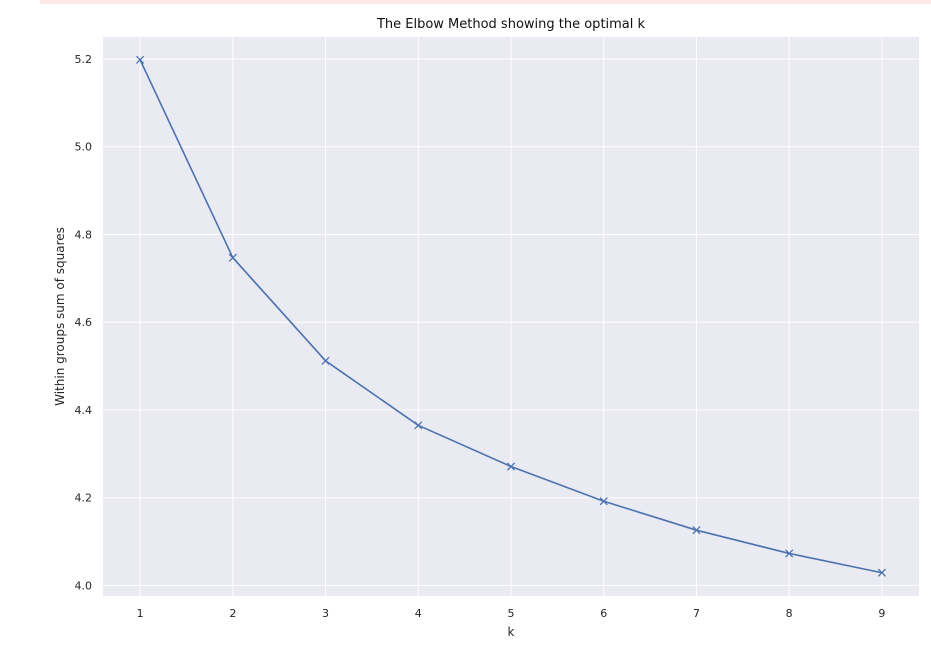 The width and height of the screenshot is (931, 649). Describe the element at coordinates (511, 24) in the screenshot. I see `chart-title: The Elbow Method showing the optimal k` at that location.